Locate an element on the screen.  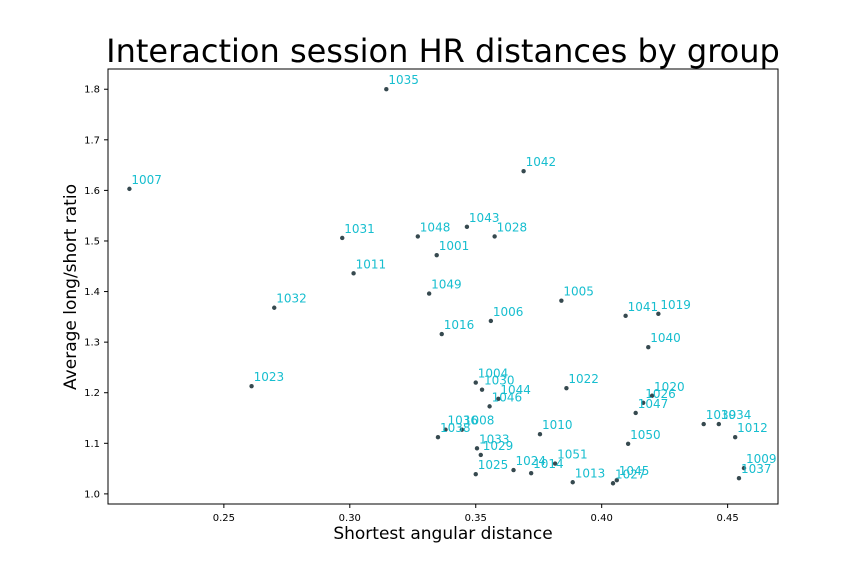
data-label-1032: 1032 is located at coordinates (291, 299).